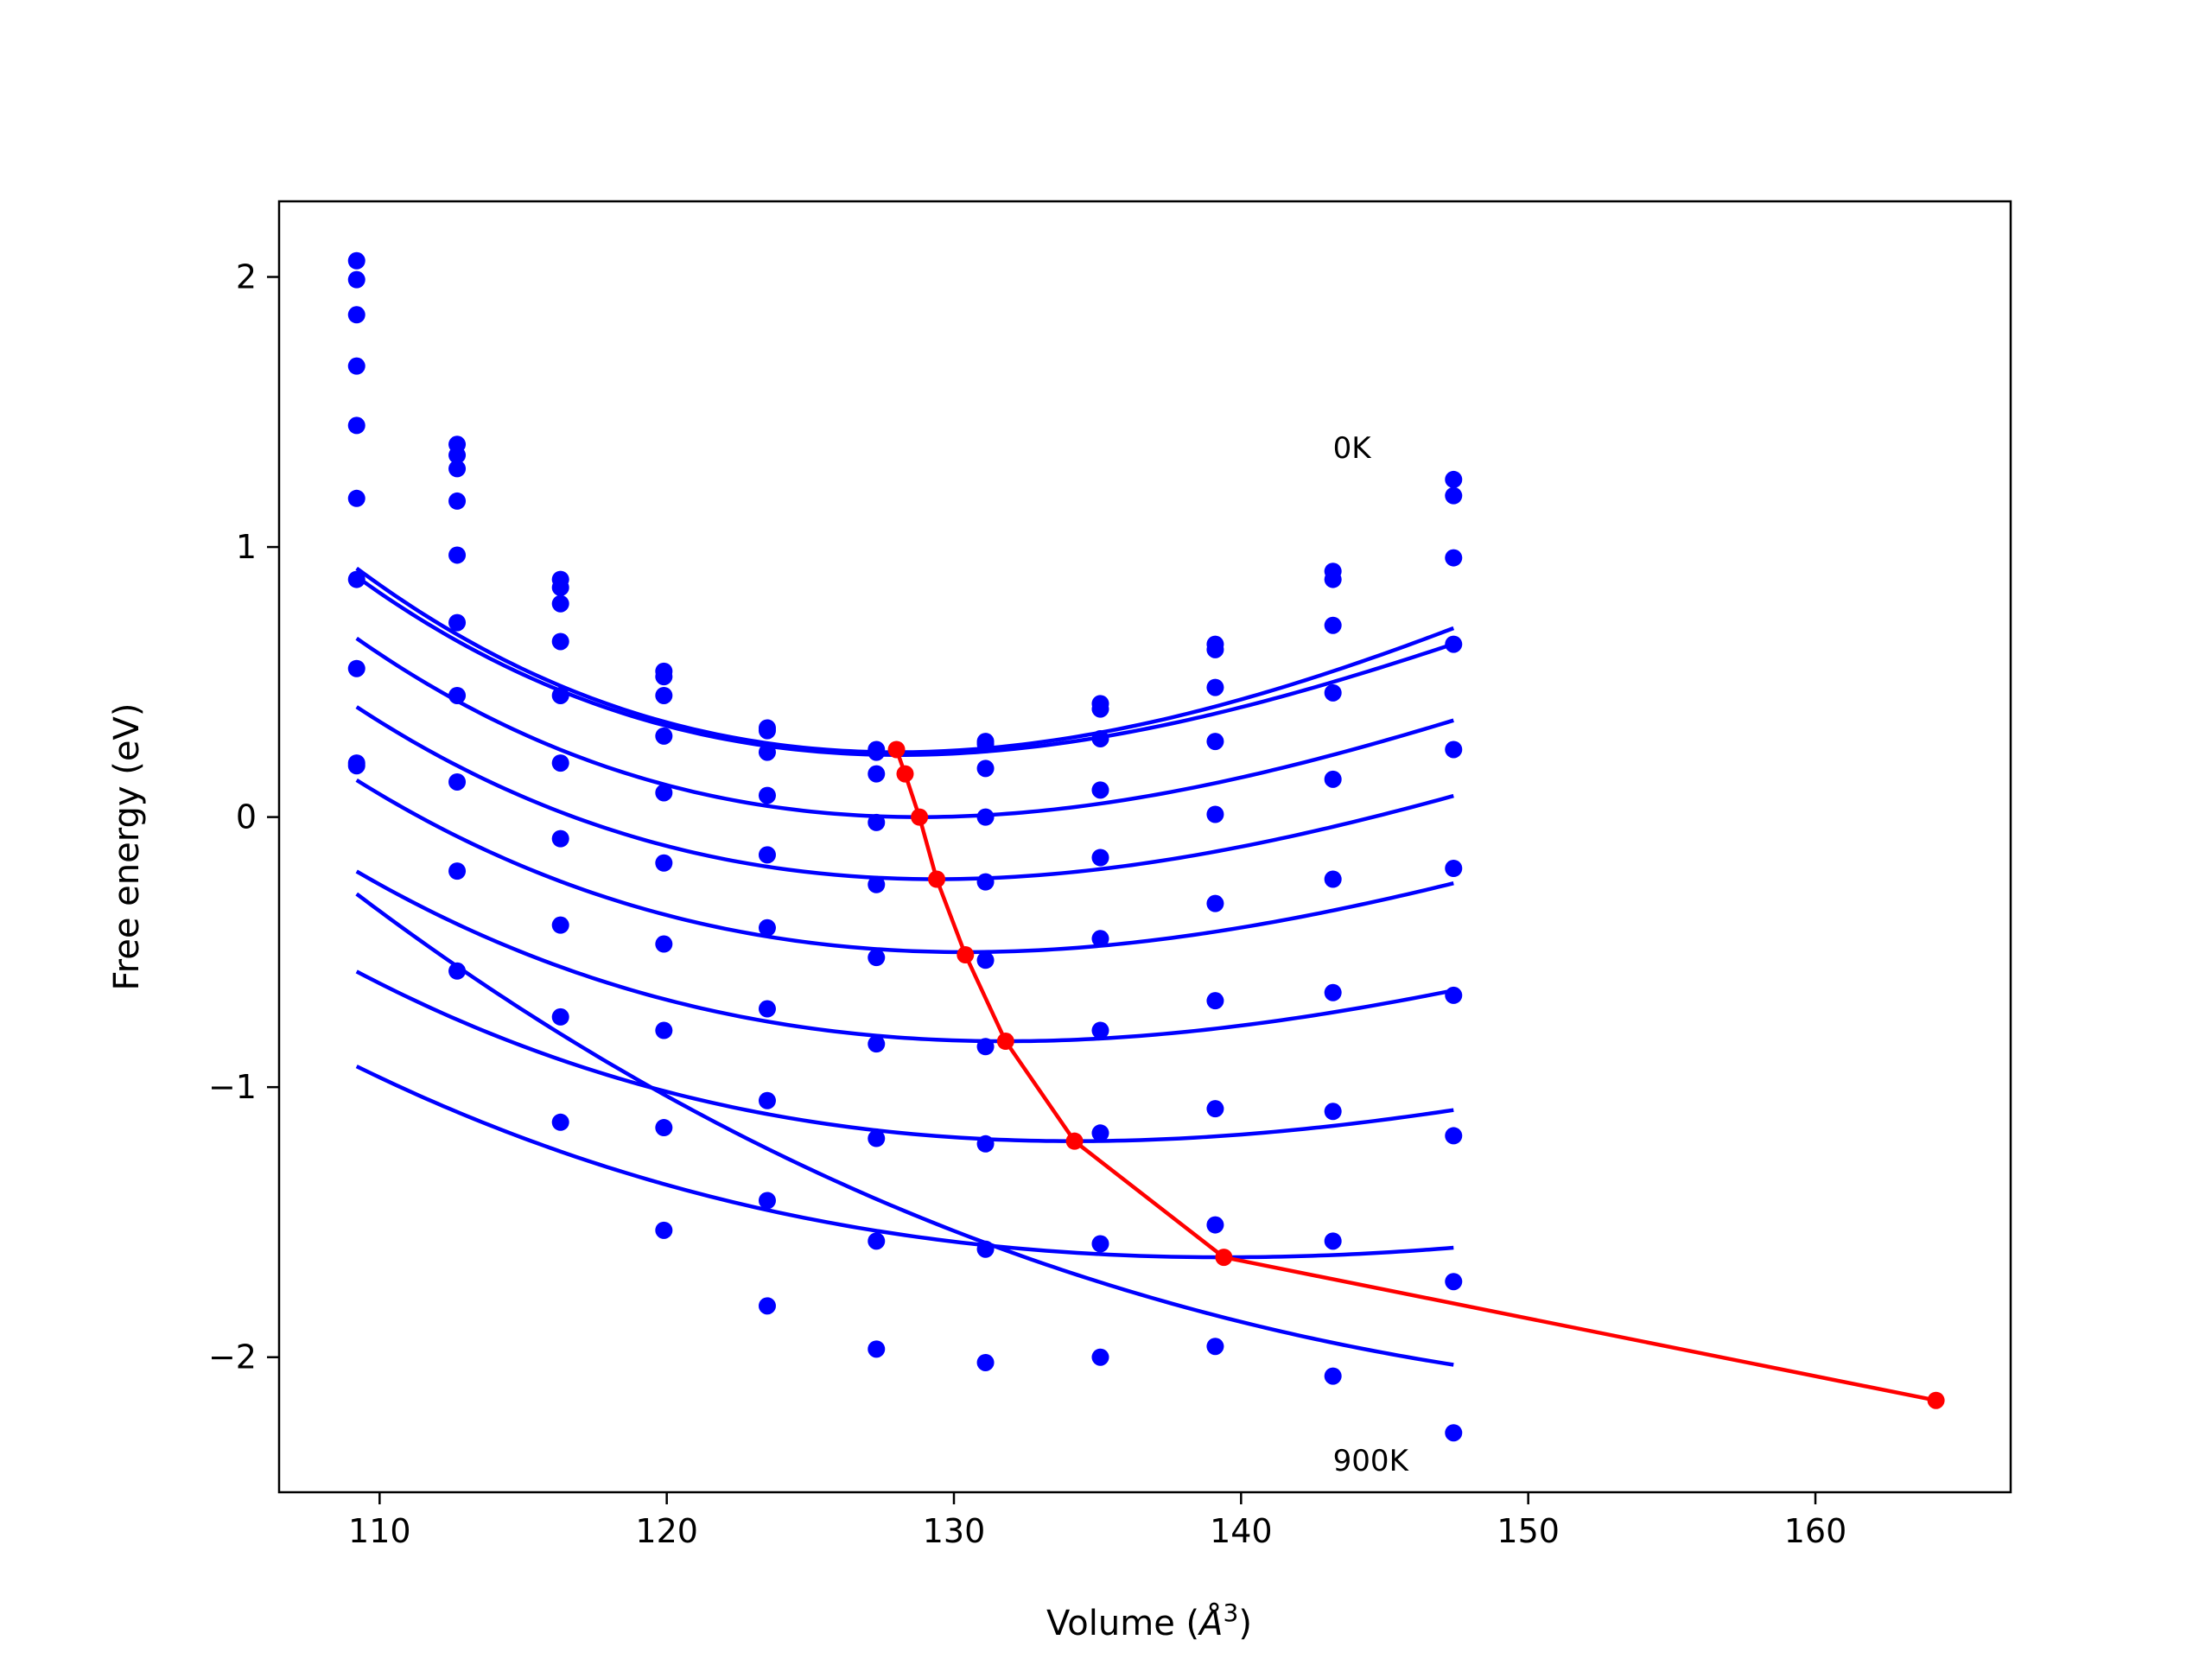 This screenshot has height=1659, width=2212. What do you see at coordinates (1097, 1521) in the screenshot?
I see `x-axis-ticks: 110 120 130 140 150 160` at bounding box center [1097, 1521].